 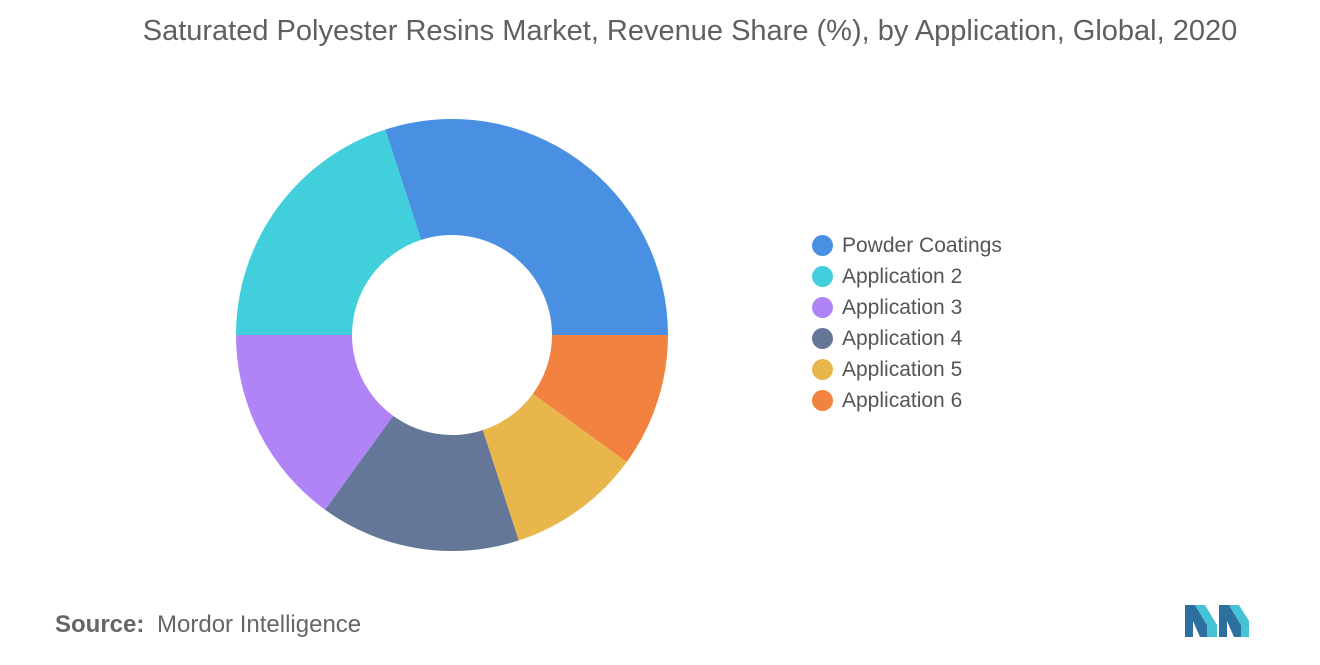 I want to click on source-prefix: Source:, so click(x=100, y=624).